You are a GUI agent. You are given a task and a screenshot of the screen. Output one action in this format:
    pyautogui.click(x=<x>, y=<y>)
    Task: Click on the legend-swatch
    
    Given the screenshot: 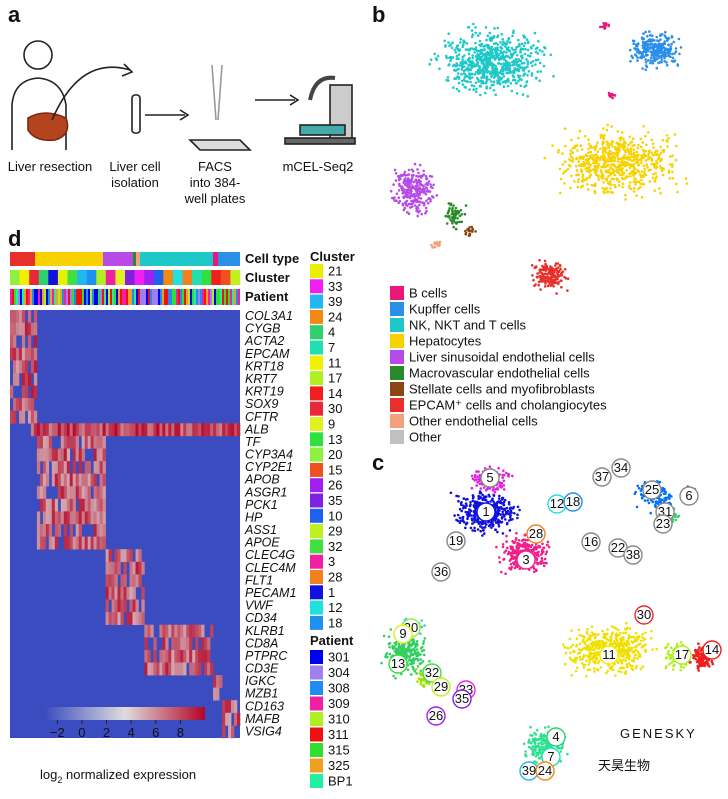 What is the action you would take?
    pyautogui.click(x=397, y=357)
    